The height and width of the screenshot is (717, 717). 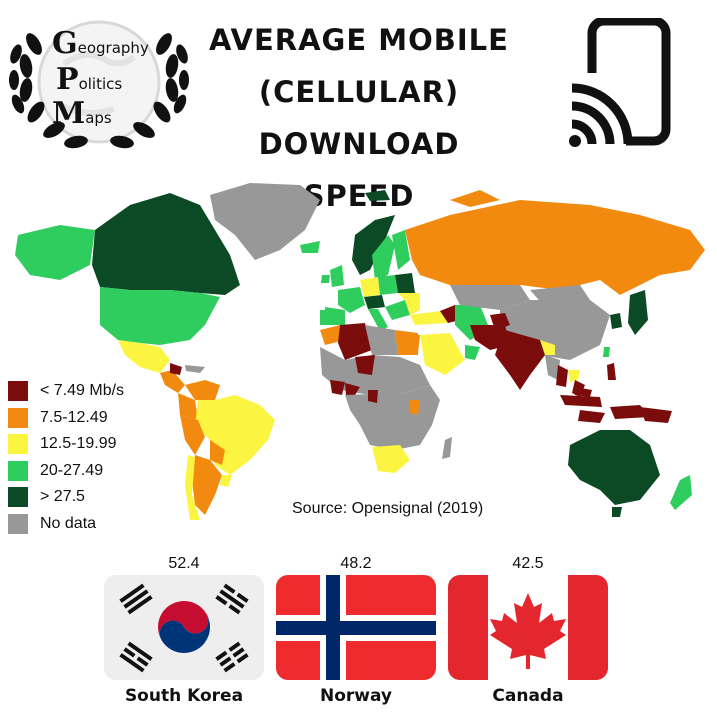 What do you see at coordinates (82, 113) in the screenshot?
I see `logo-line-maps: Maps` at bounding box center [82, 113].